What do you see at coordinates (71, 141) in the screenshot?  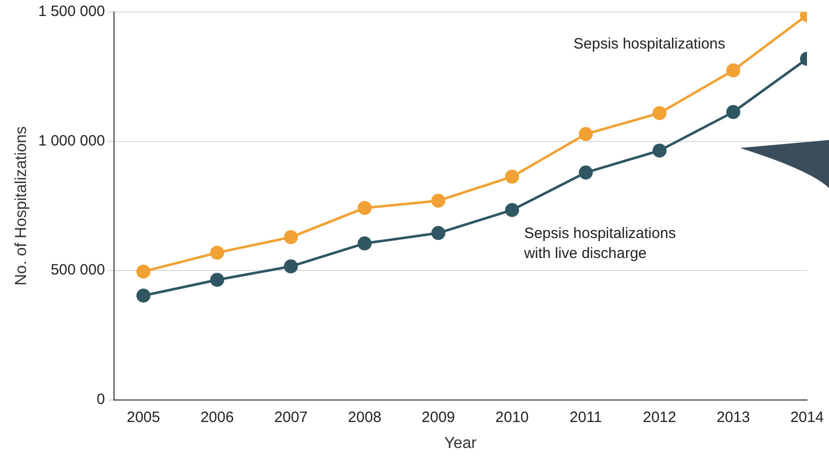 I see `y-tick-label: 1 000 000` at bounding box center [71, 141].